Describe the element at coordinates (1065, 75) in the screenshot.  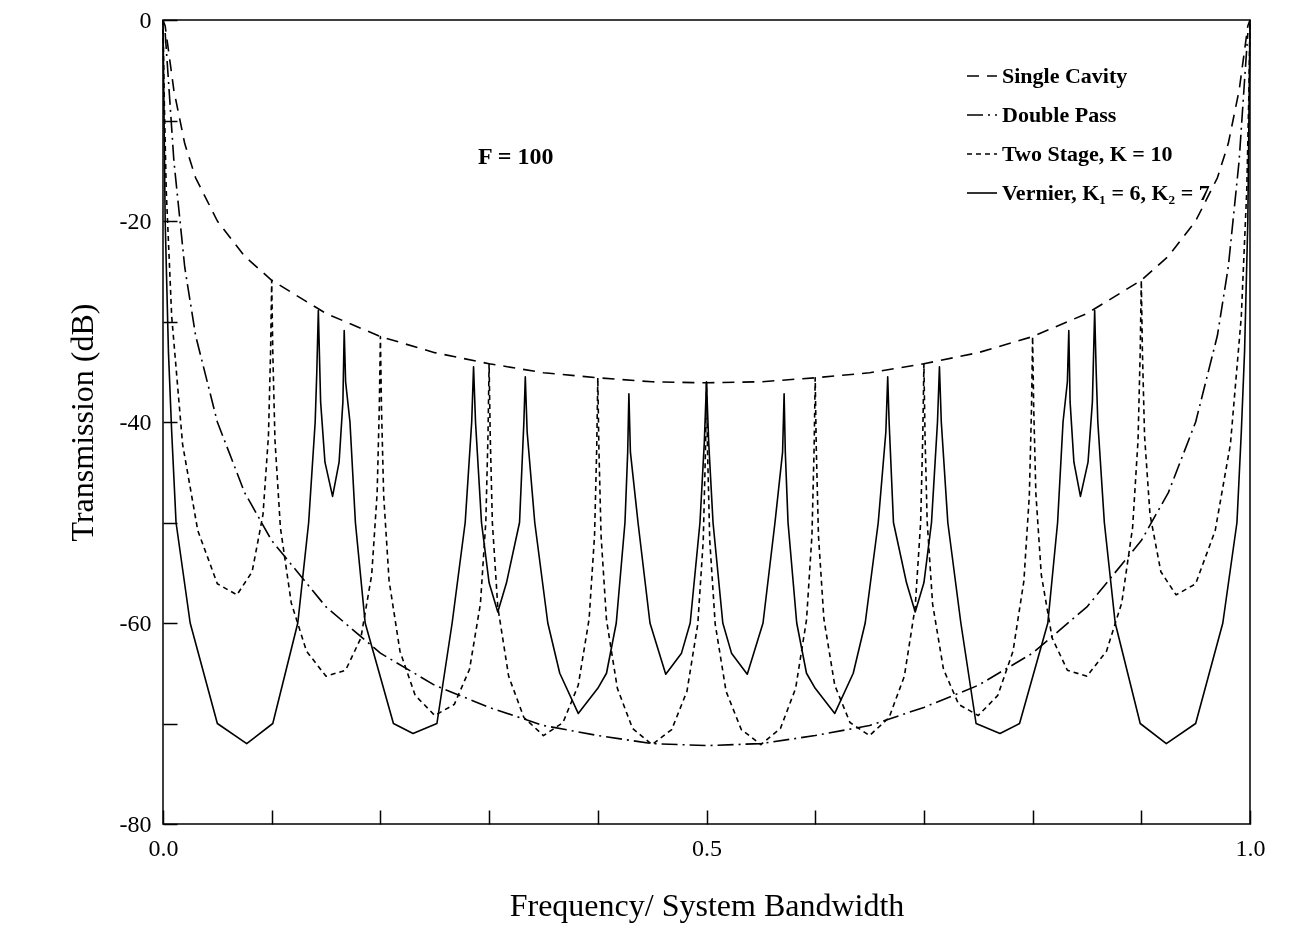
I see `legend-label: Single Cavity` at that location.